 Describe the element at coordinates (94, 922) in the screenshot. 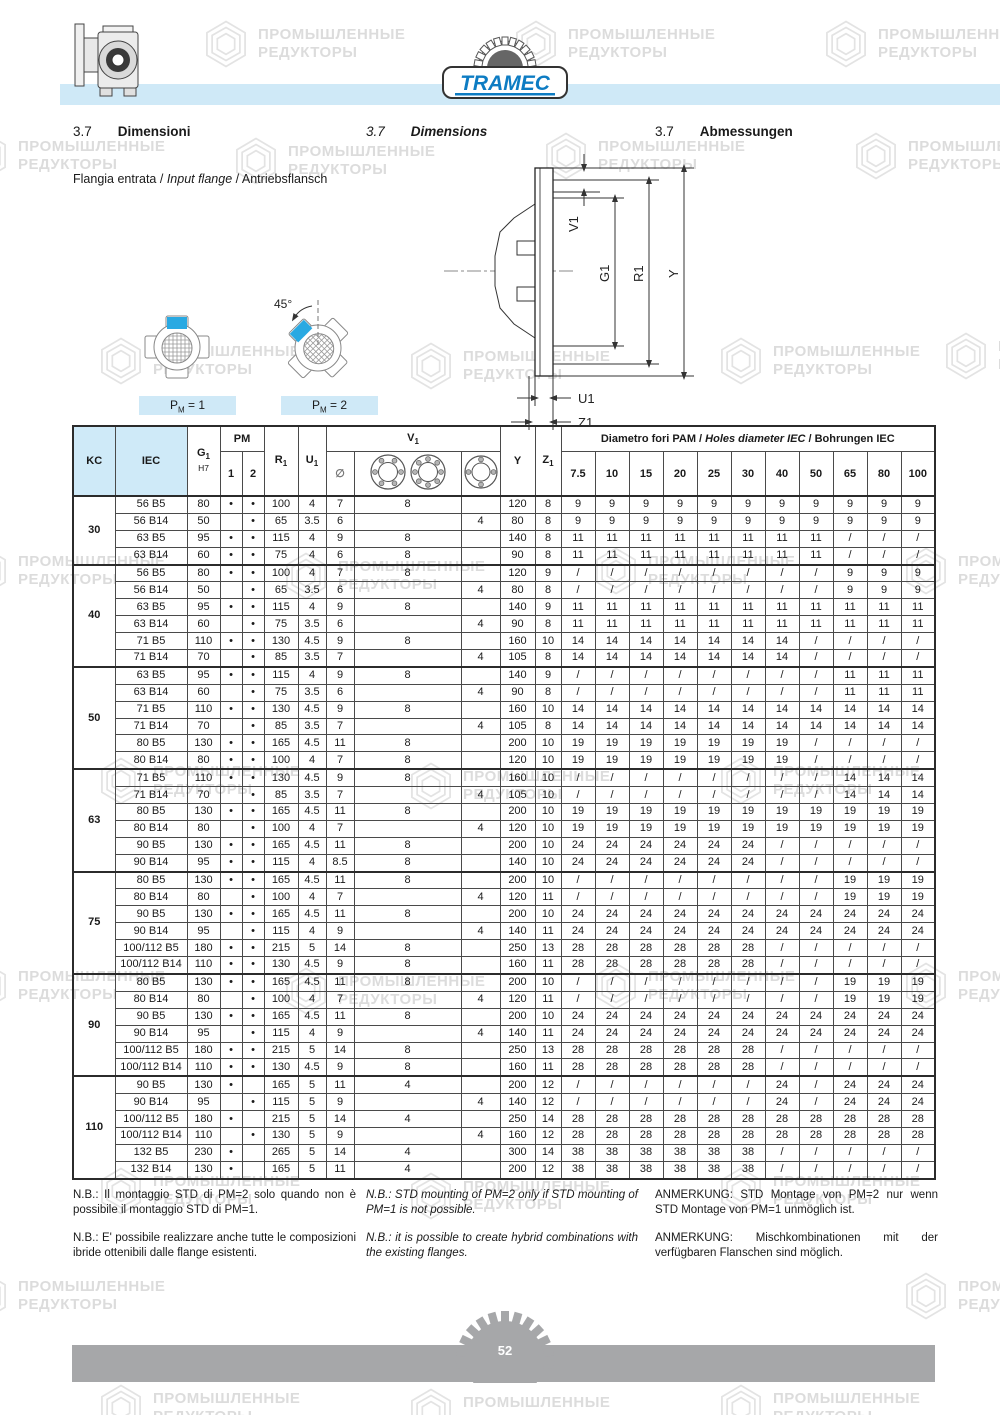

I see `kc-group-cell: 75` at that location.